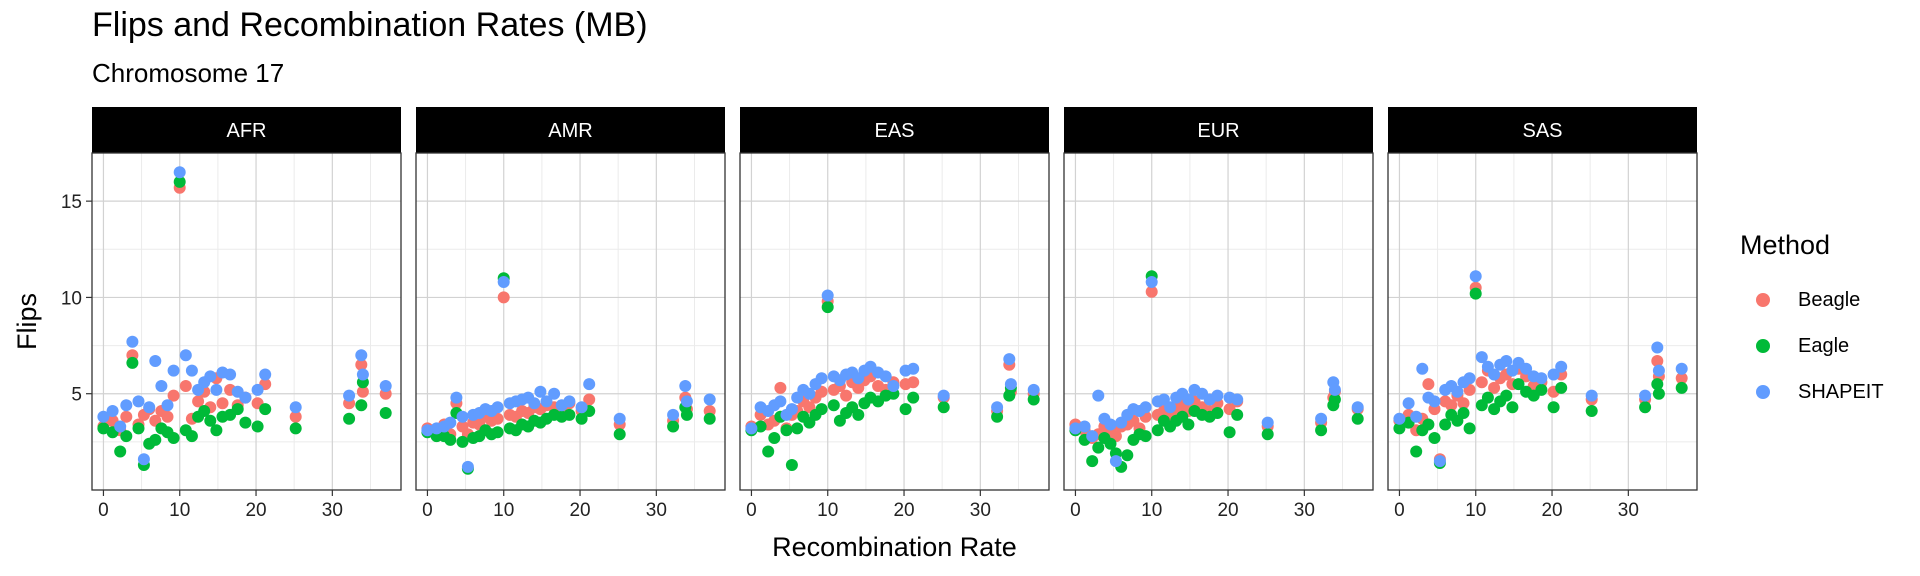  Describe the element at coordinates (1542, 321) in the screenshot. I see `panel-border-sas` at that location.